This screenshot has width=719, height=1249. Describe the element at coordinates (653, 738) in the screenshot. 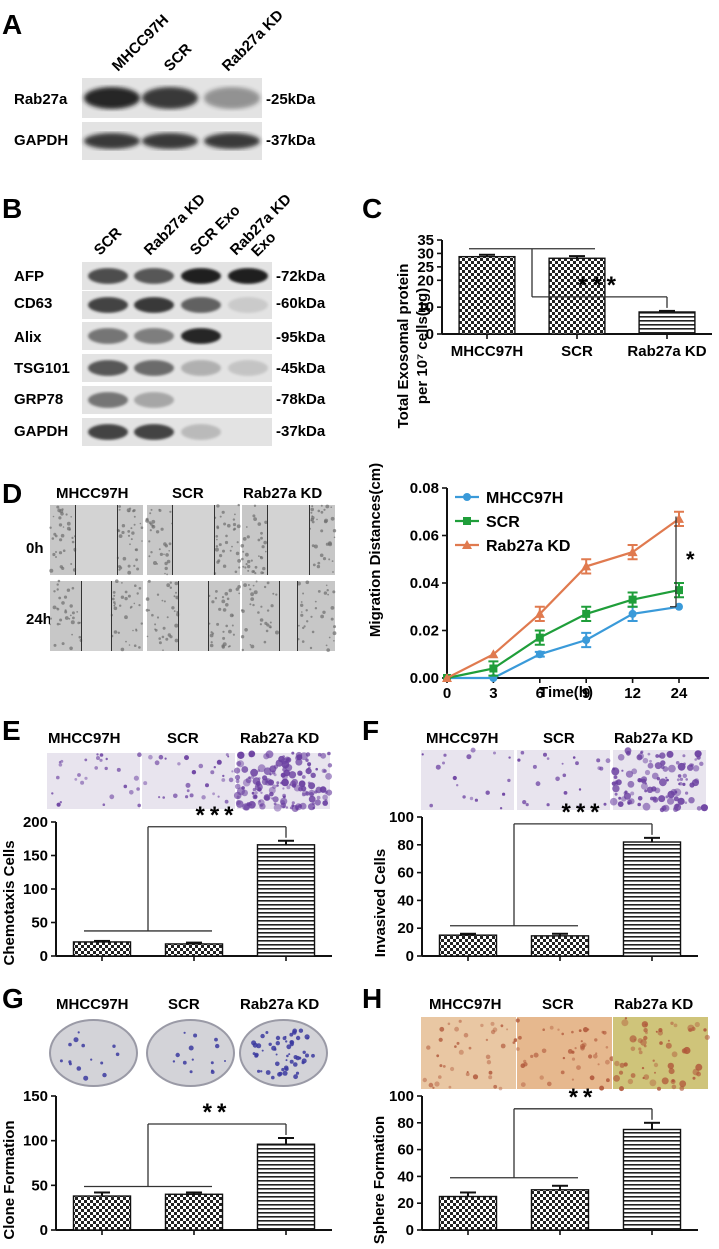

I see `column-label: Rab27a KD` at that location.